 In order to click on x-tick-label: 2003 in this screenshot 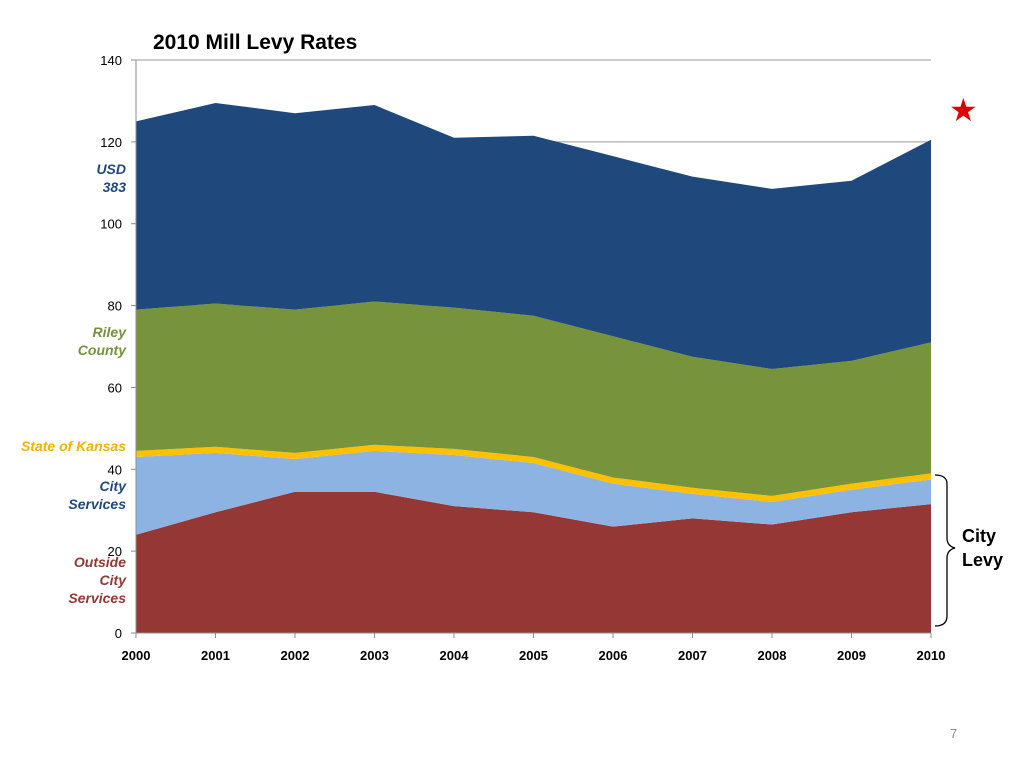, I will do `click(374, 655)`.